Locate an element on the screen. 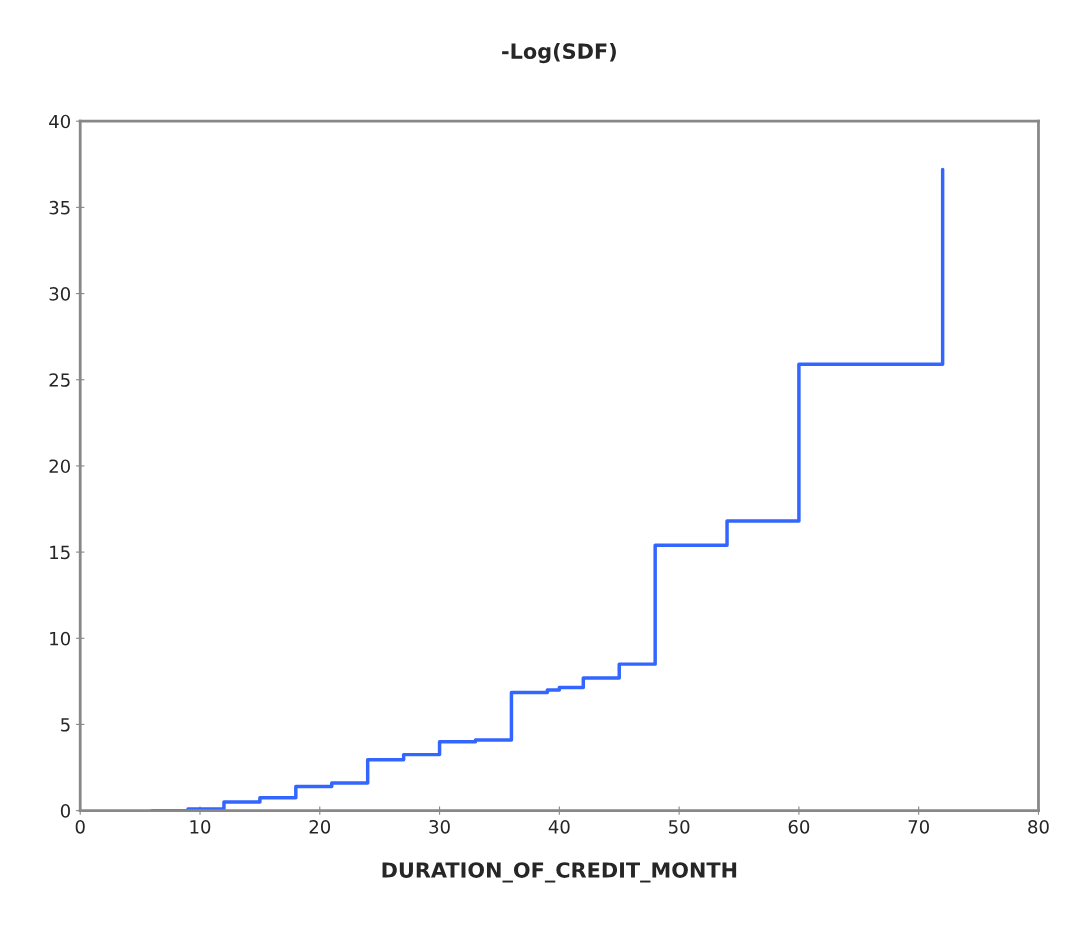  y-tick-label: 20 is located at coordinates (59, 466).